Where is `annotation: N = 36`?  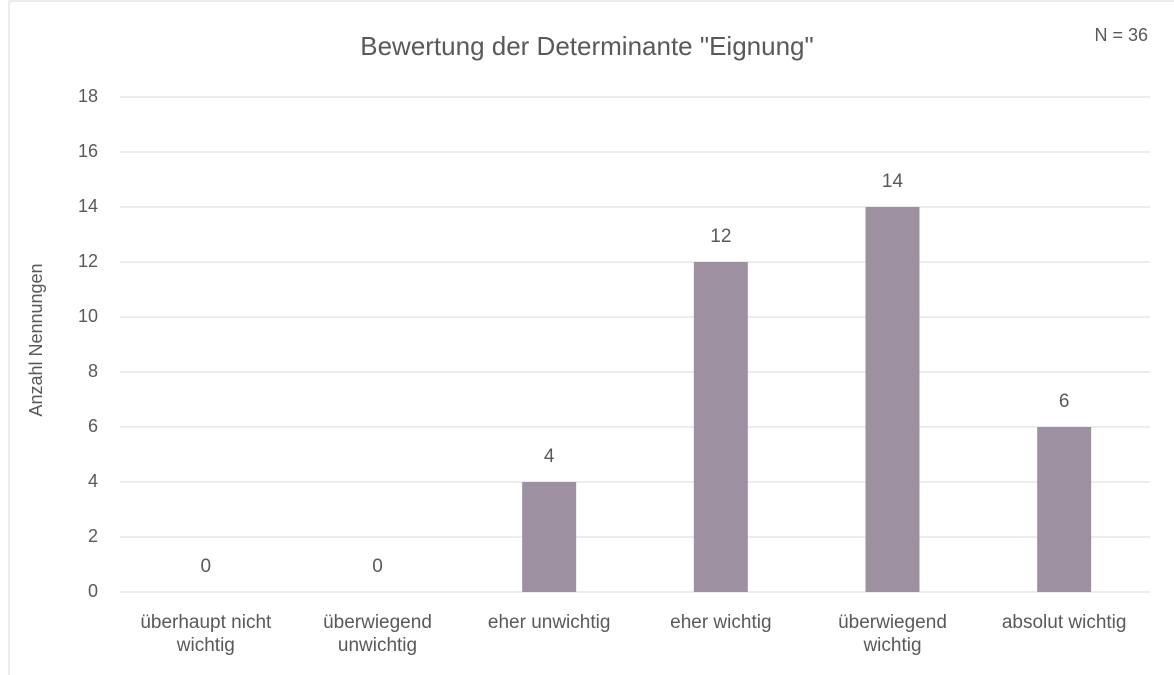 annotation: N = 36 is located at coordinates (1121, 35).